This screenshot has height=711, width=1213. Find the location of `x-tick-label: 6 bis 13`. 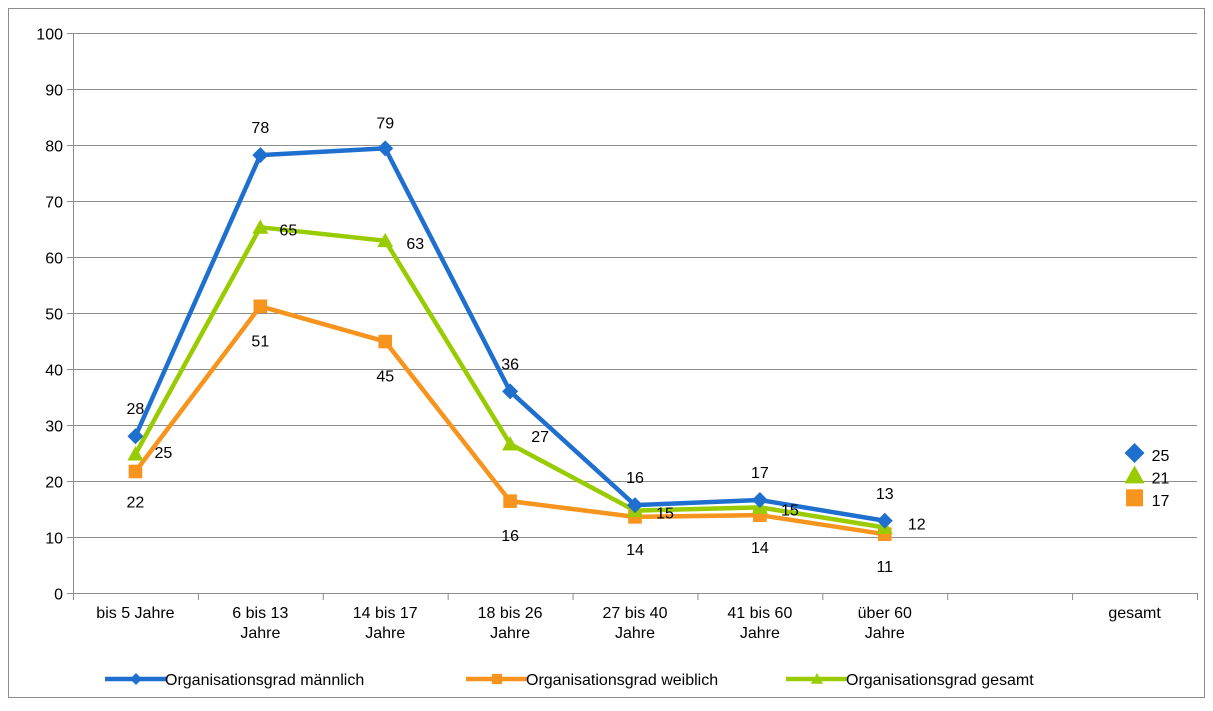

x-tick-label: 6 bis 13 is located at coordinates (260, 613).